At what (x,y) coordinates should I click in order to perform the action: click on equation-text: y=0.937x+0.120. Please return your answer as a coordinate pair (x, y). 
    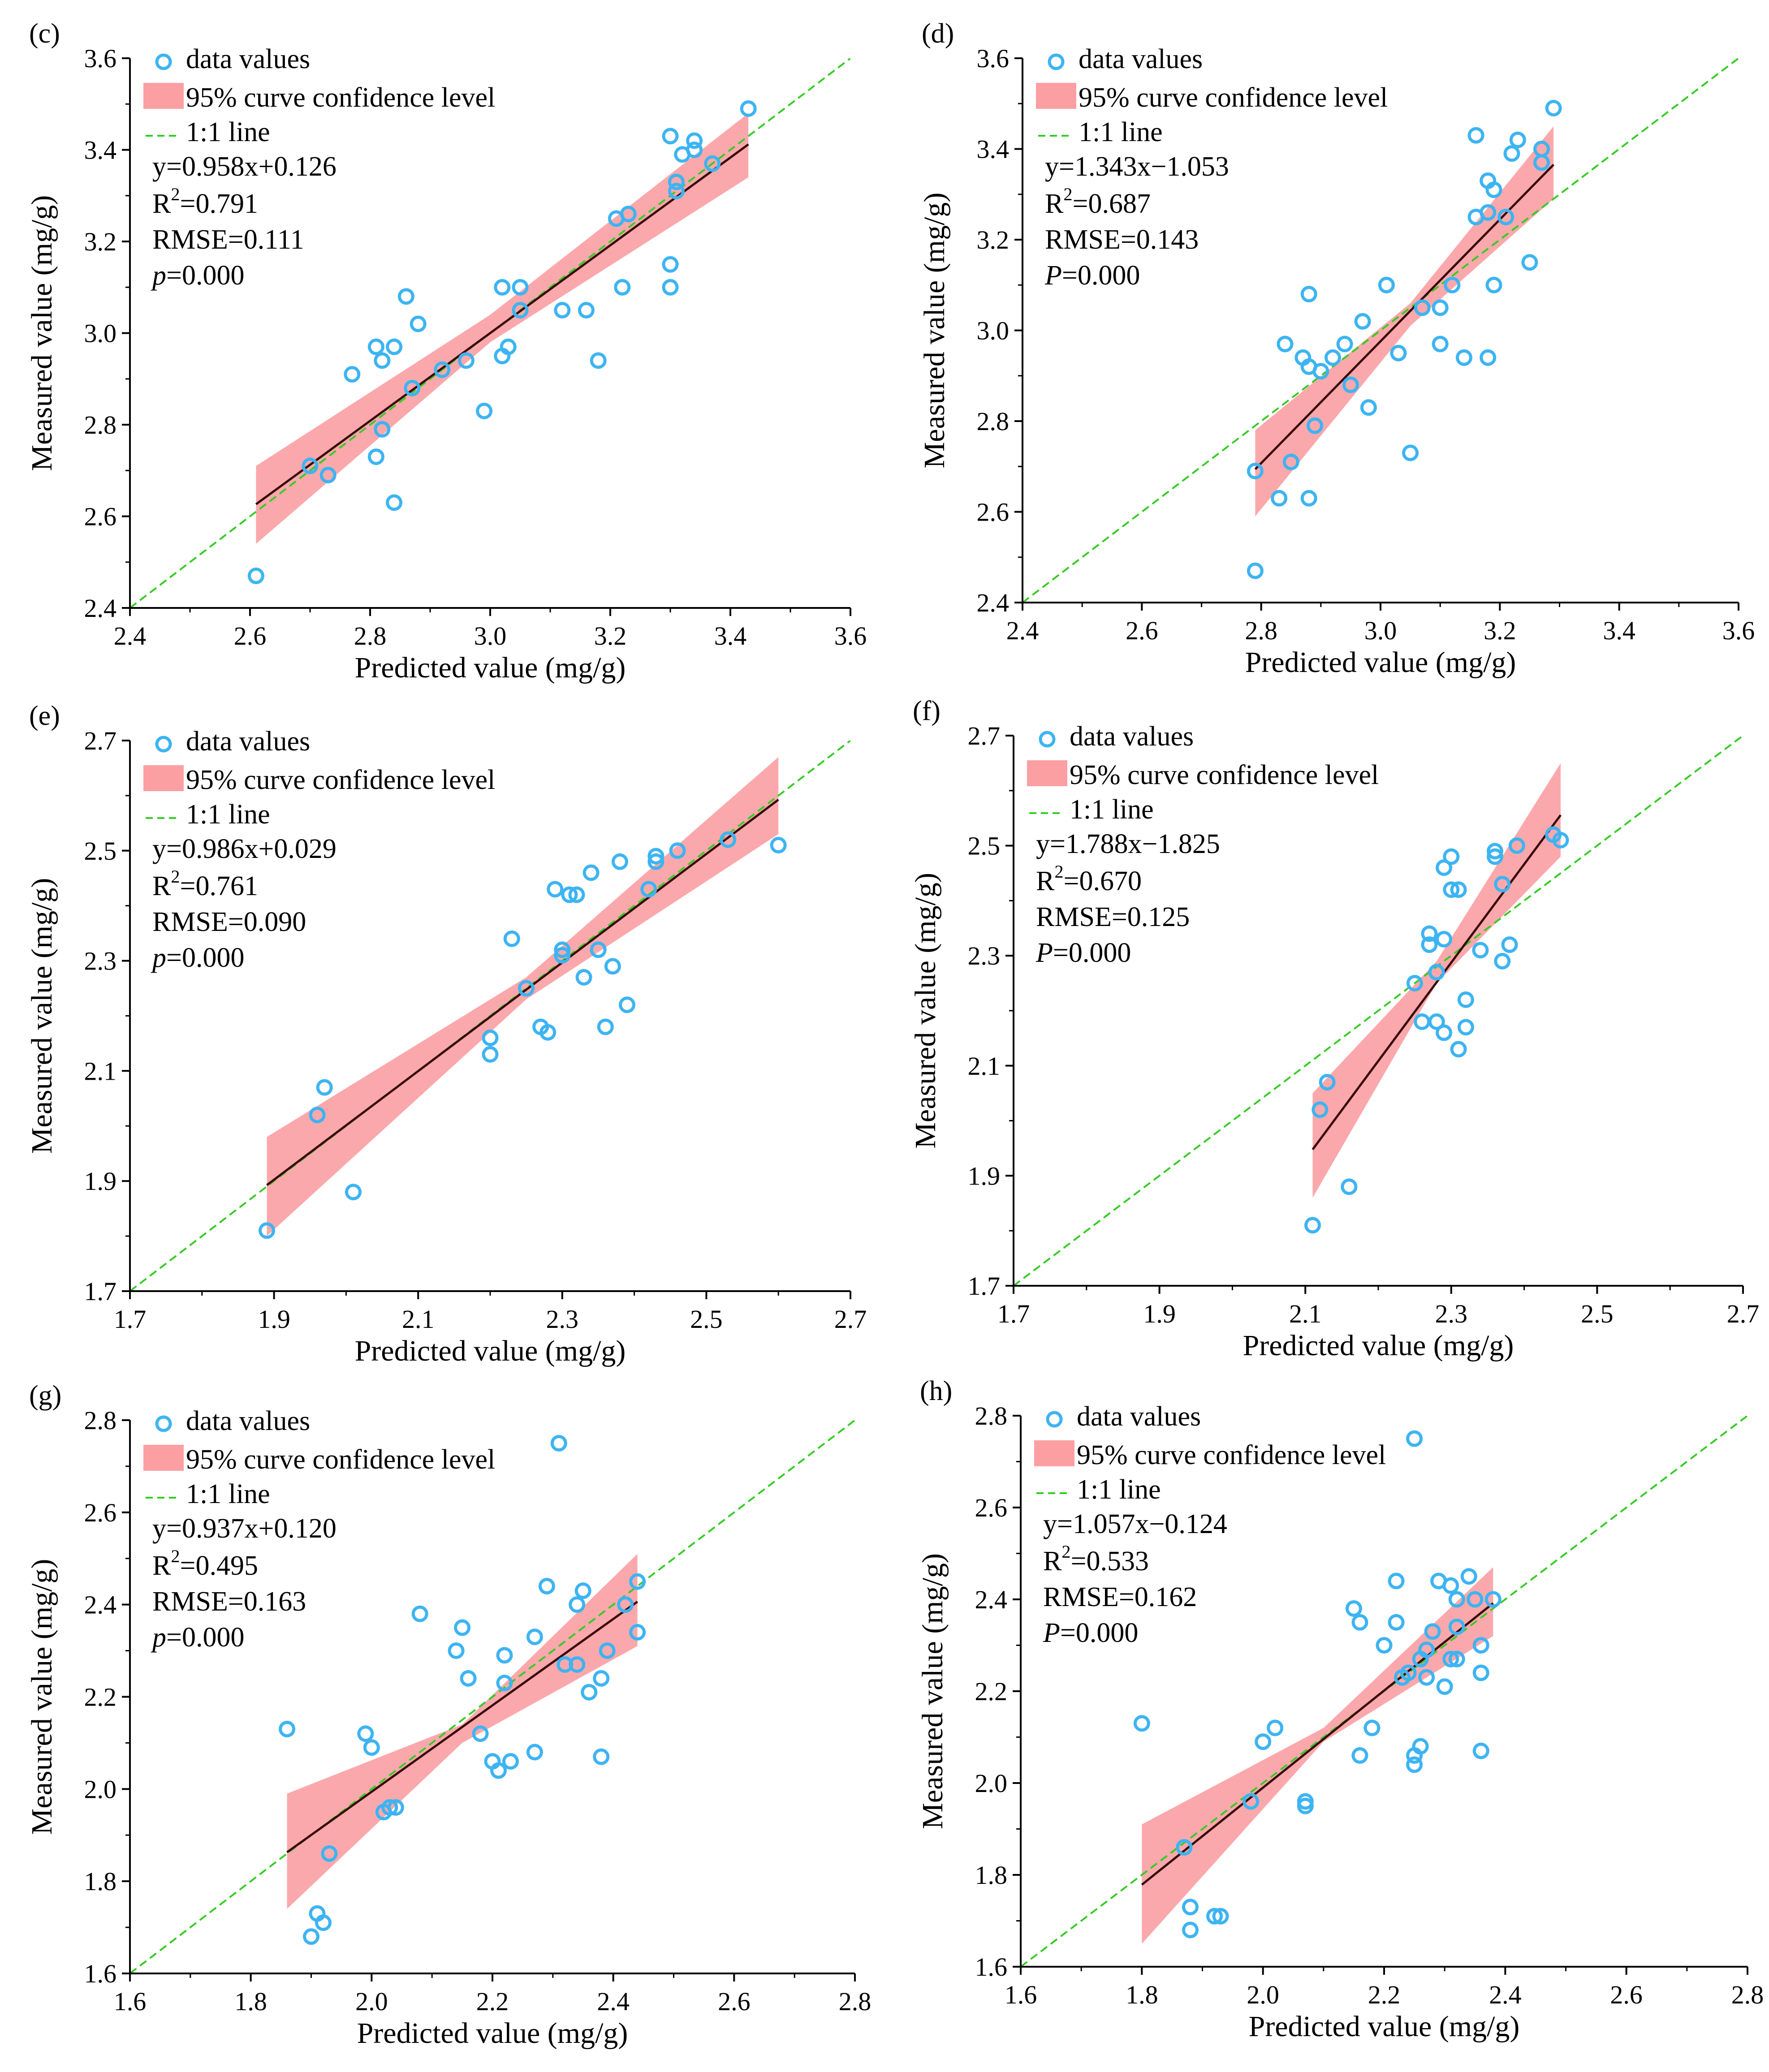
    Looking at the image, I should click on (244, 1529).